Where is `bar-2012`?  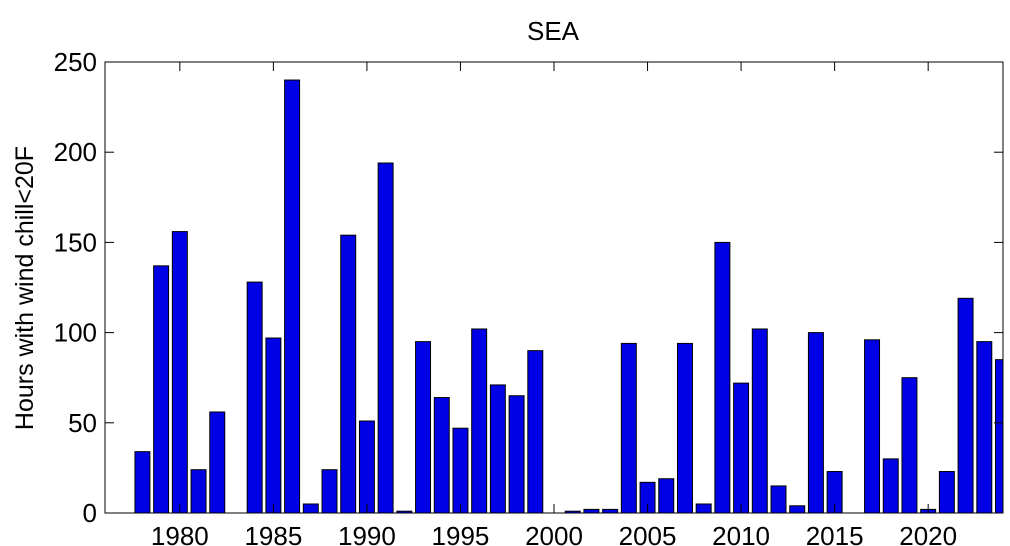
bar-2012 is located at coordinates (778, 499).